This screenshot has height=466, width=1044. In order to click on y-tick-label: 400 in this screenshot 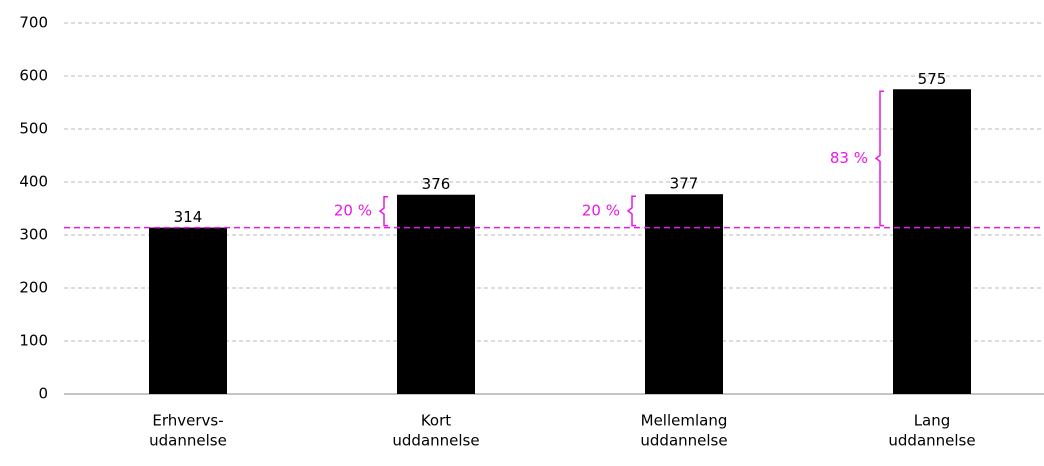, I will do `click(33, 182)`.